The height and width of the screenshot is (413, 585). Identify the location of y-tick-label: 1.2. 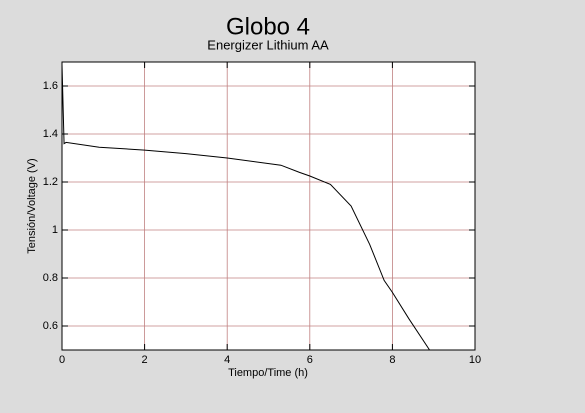
(50, 182).